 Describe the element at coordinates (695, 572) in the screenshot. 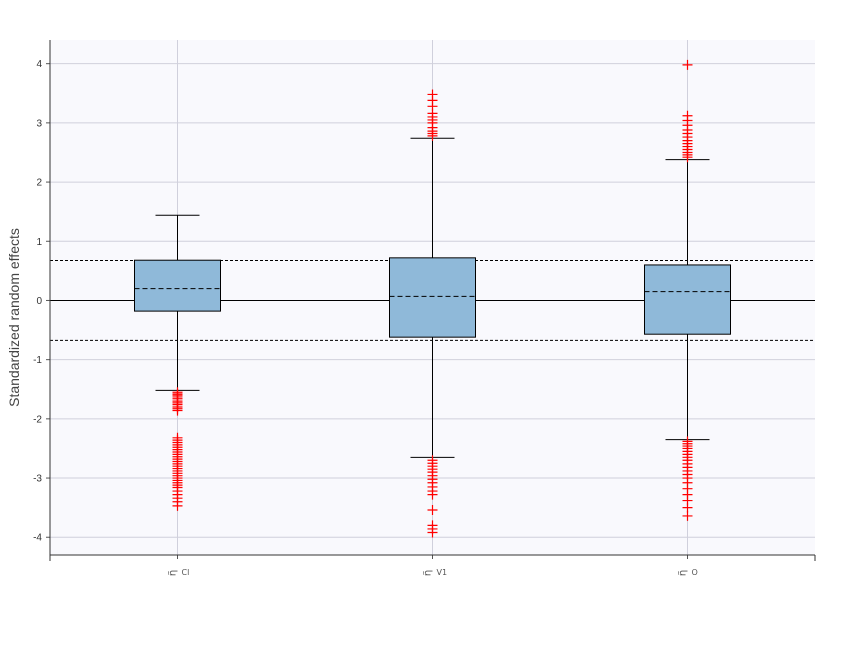

I see `x-tick-subscript: O` at that location.